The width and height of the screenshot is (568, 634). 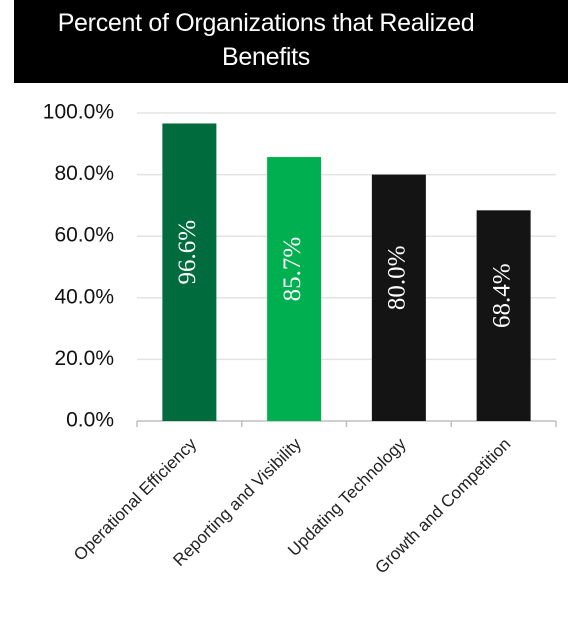 I want to click on data-label: 68.4%, so click(x=501, y=295).